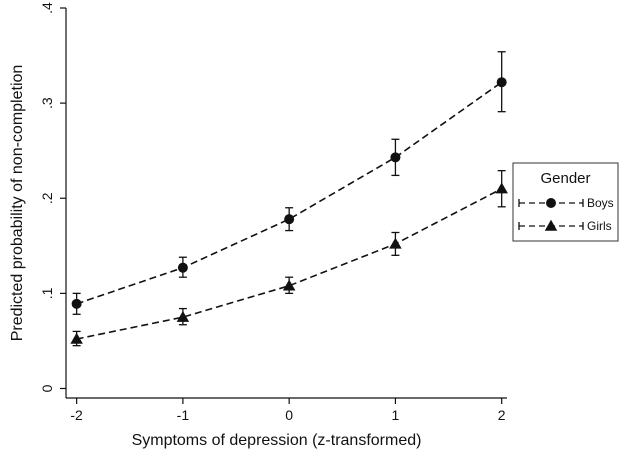  I want to click on x-tick-label: -2, so click(76, 415).